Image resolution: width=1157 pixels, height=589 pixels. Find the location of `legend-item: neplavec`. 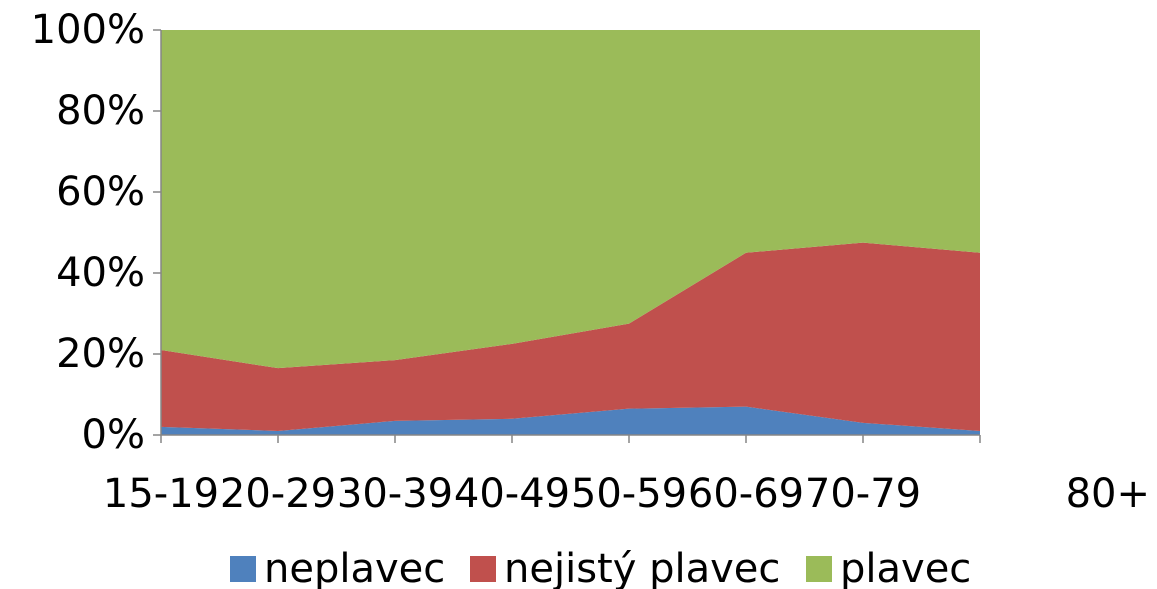

legend-item: neplavec is located at coordinates (337, 567).